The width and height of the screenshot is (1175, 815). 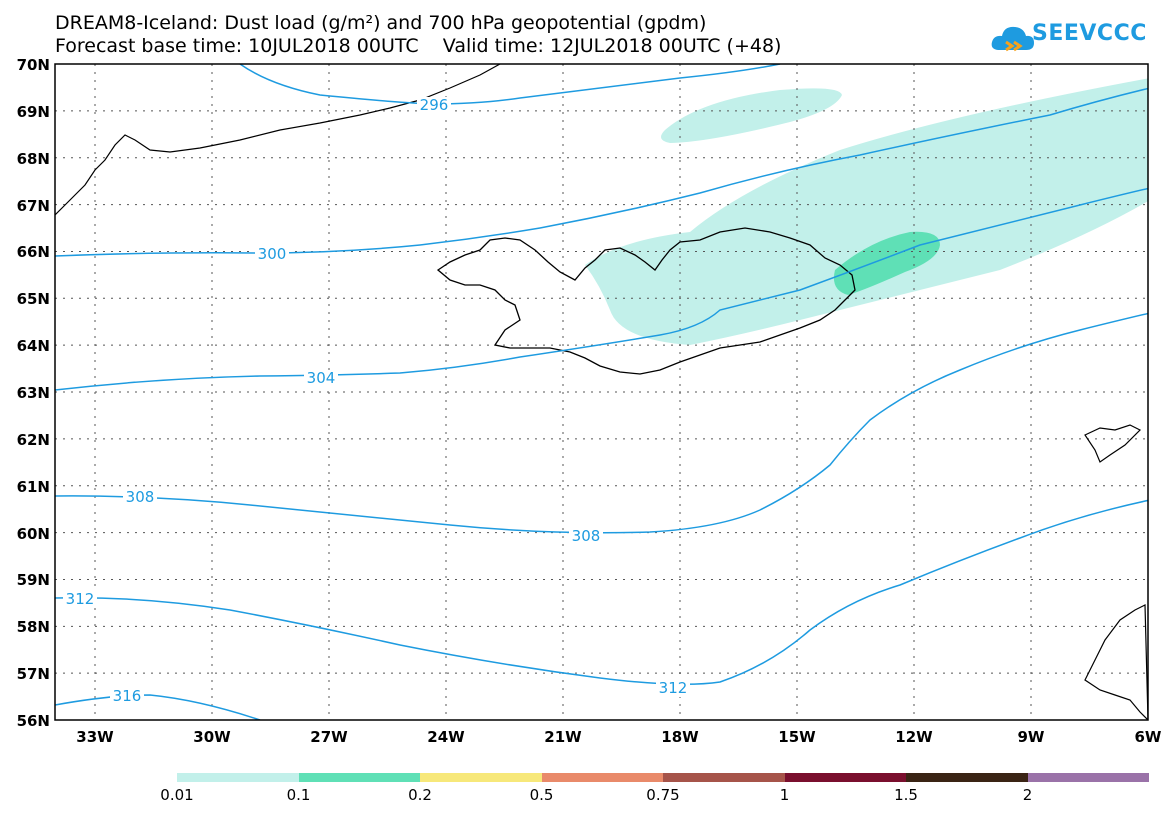 What do you see at coordinates (177, 795) in the screenshot?
I see `colorbar-label: 0.01` at bounding box center [177, 795].